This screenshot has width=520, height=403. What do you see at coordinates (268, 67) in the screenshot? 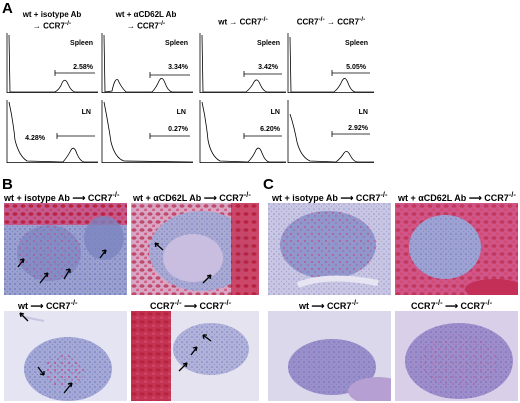
I see `histogram-percent: 3.42%` at bounding box center [268, 67].